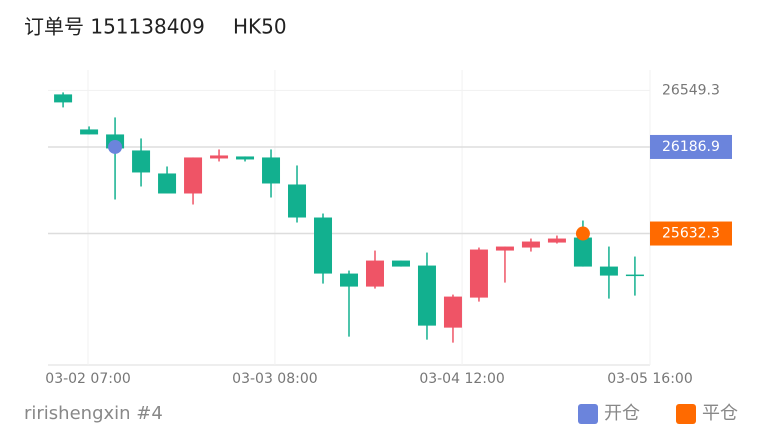  I want to click on footer: ririshengxin #4, so click(93, 413).